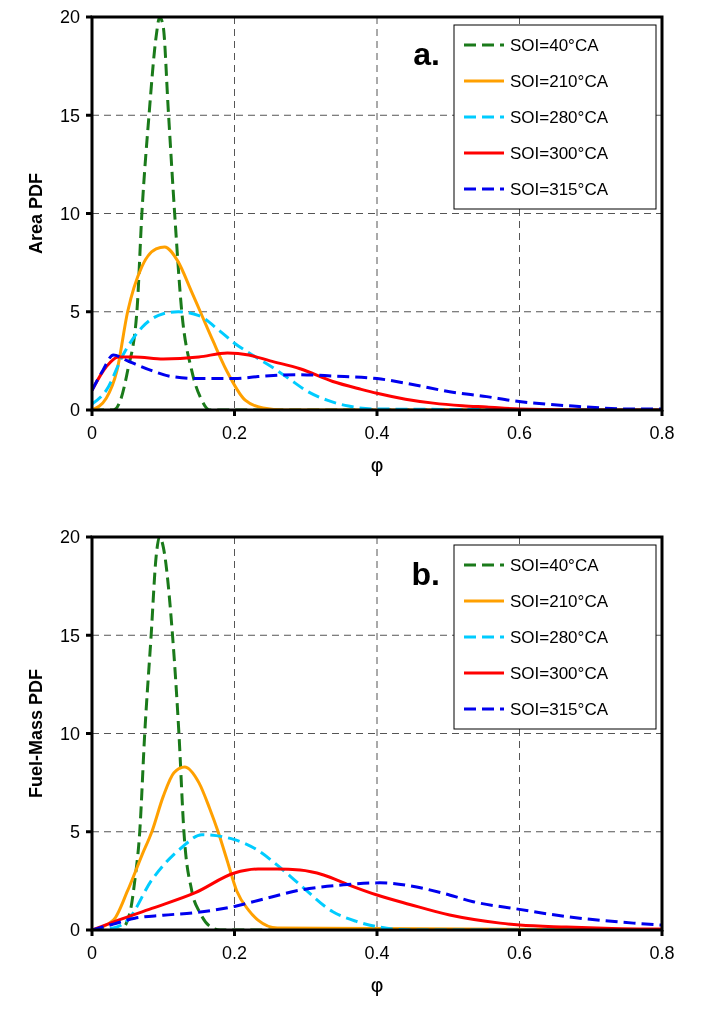  What do you see at coordinates (426, 54) in the screenshot?
I see `text: a.` at bounding box center [426, 54].